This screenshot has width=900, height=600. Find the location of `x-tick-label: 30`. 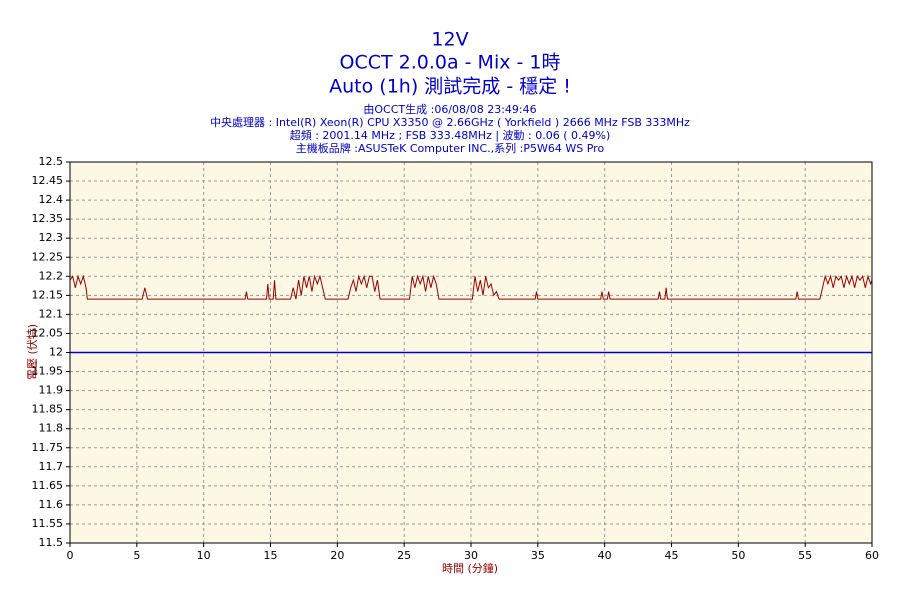

x-tick-label: 30 is located at coordinates (471, 555).